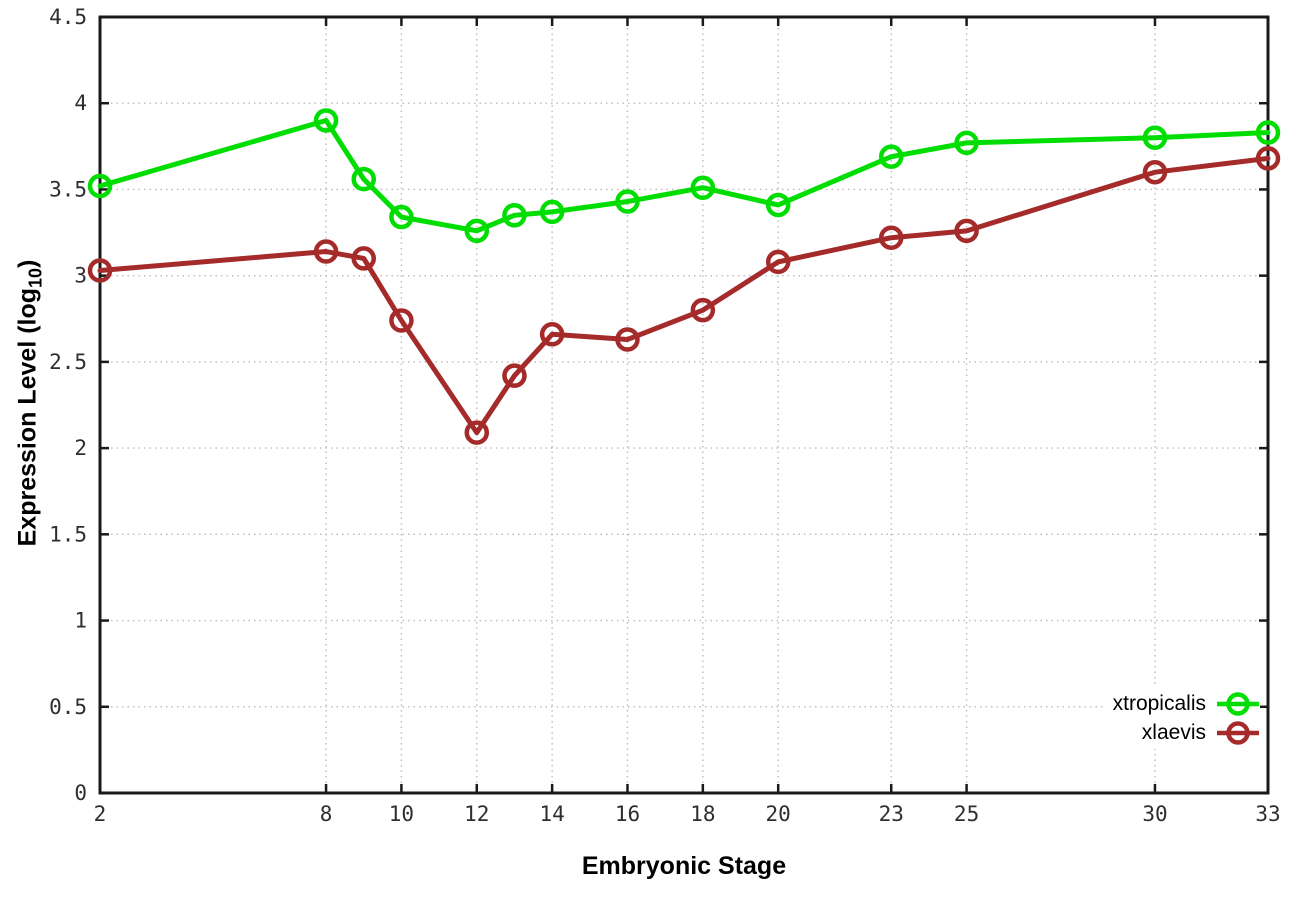 The image size is (1296, 907). What do you see at coordinates (1173, 732) in the screenshot?
I see `legend-label: xlaevis` at bounding box center [1173, 732].